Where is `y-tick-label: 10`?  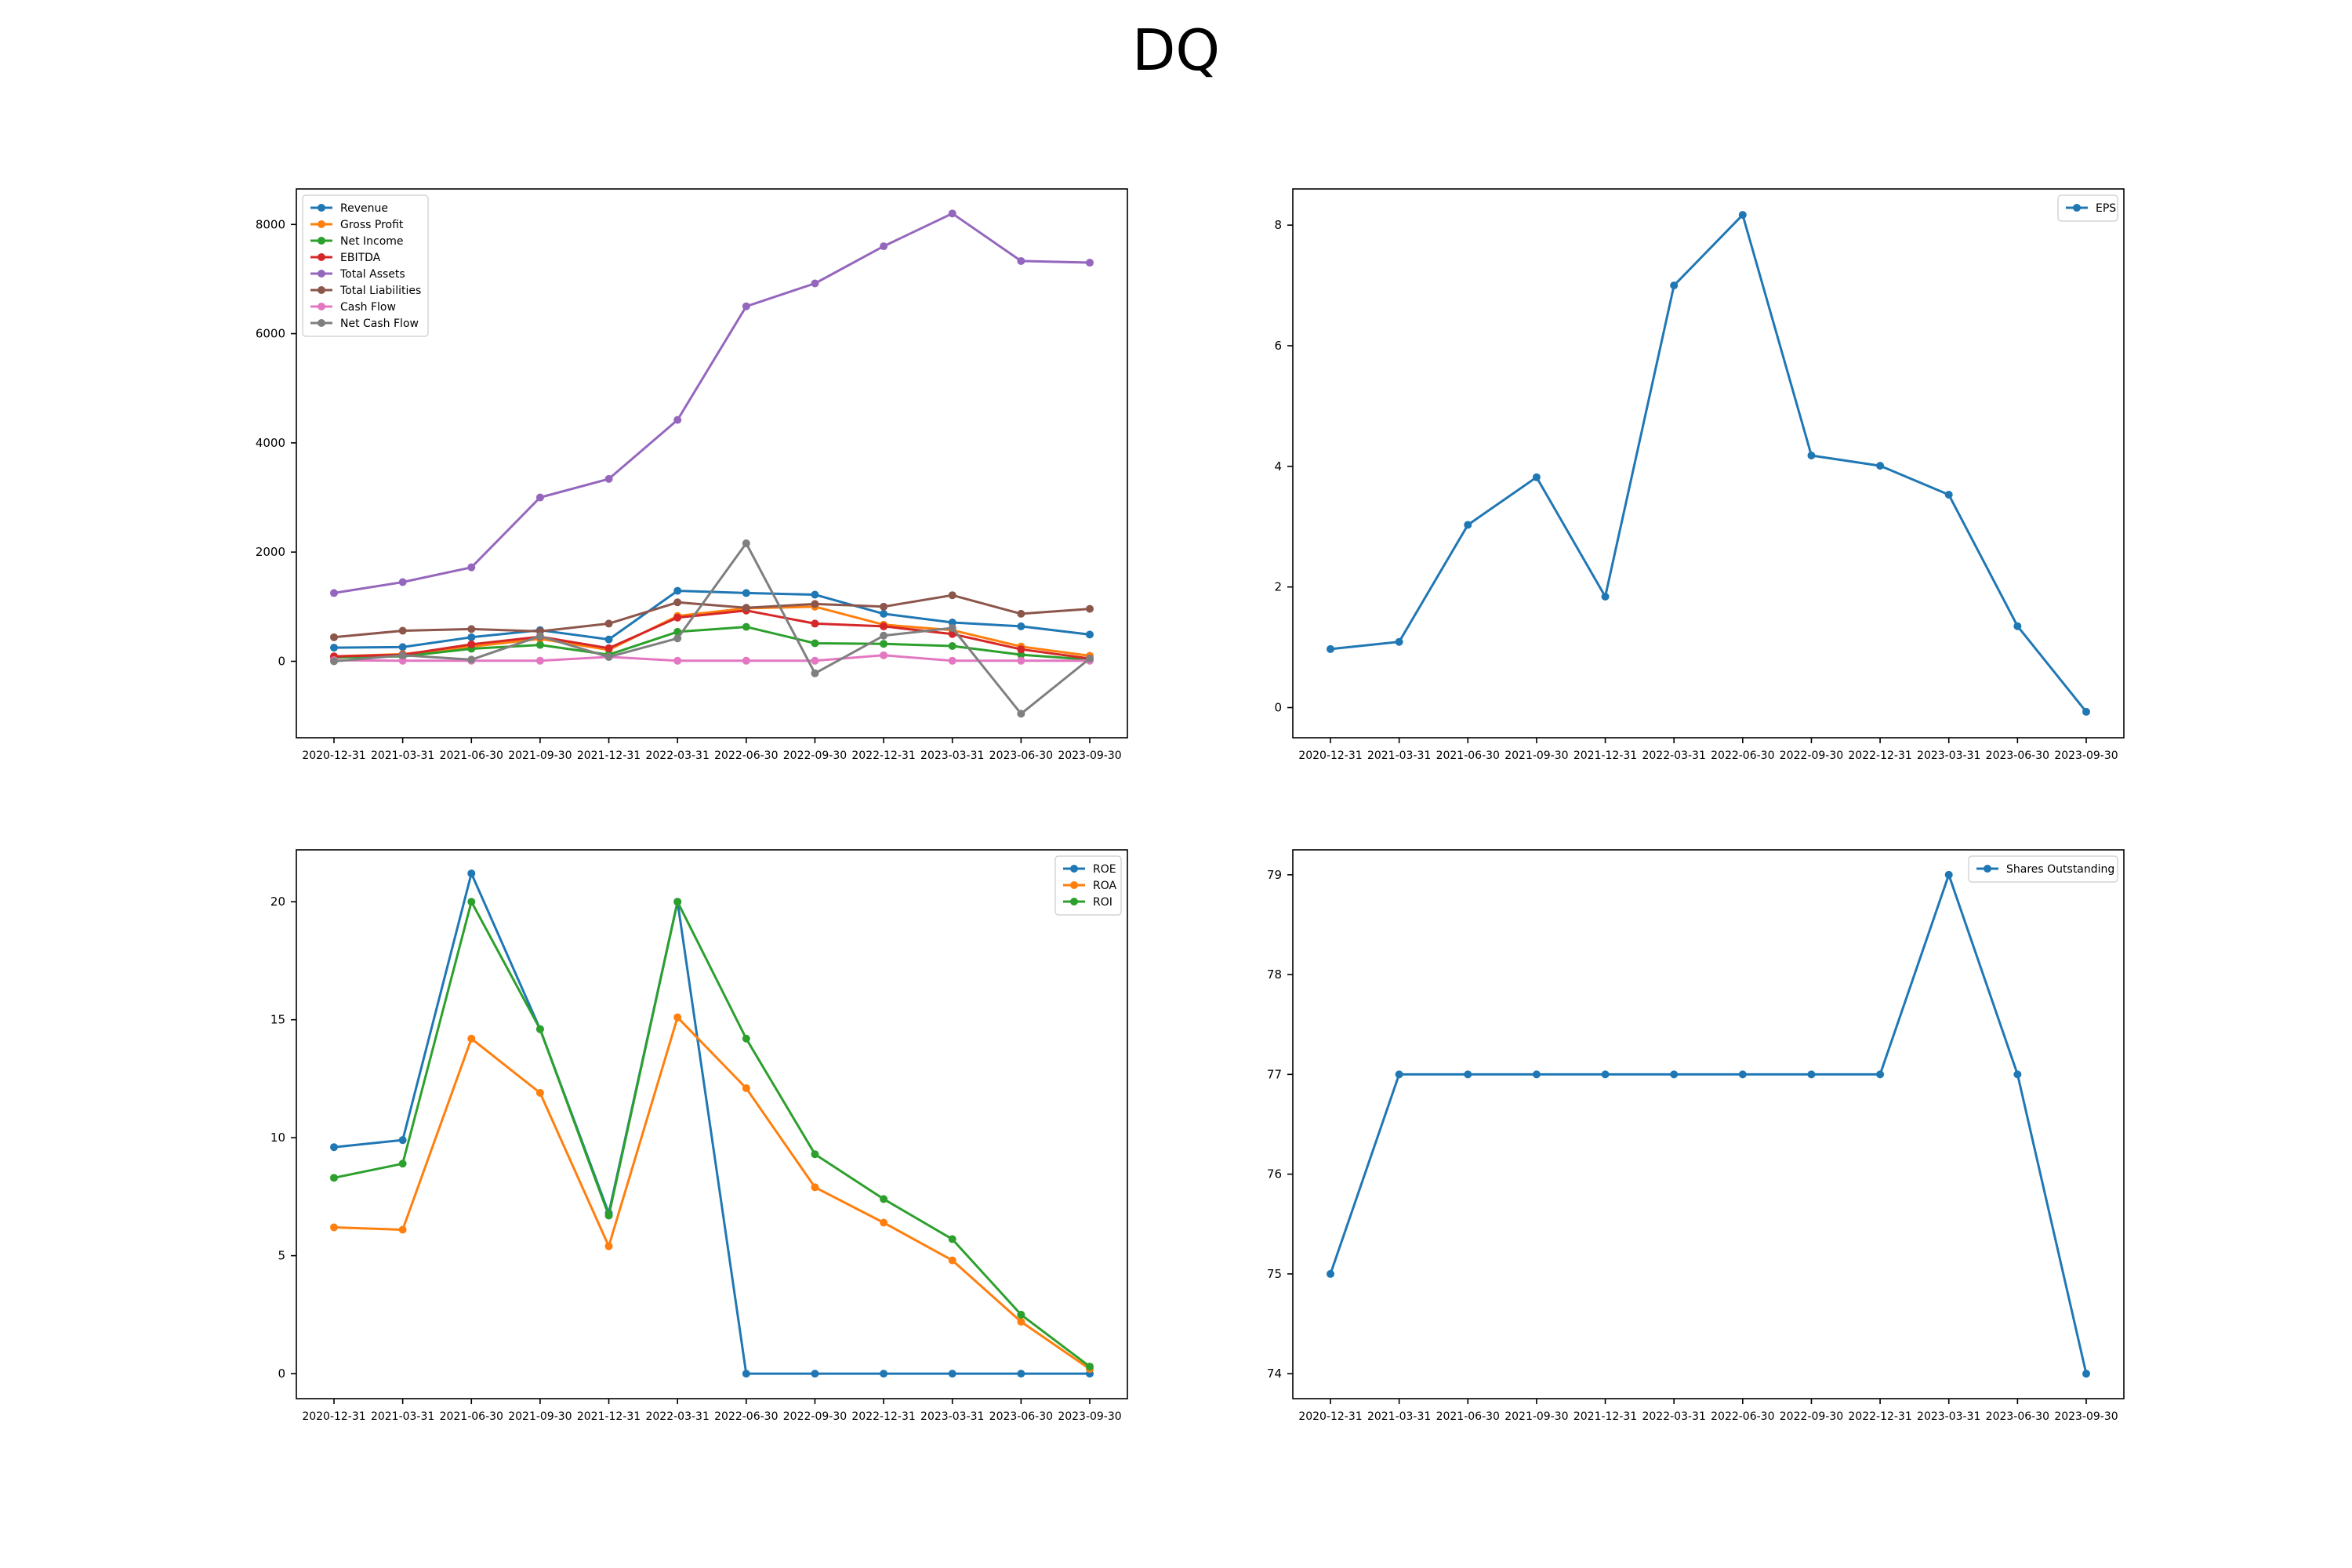 y-tick-label: 10 is located at coordinates (277, 1138).